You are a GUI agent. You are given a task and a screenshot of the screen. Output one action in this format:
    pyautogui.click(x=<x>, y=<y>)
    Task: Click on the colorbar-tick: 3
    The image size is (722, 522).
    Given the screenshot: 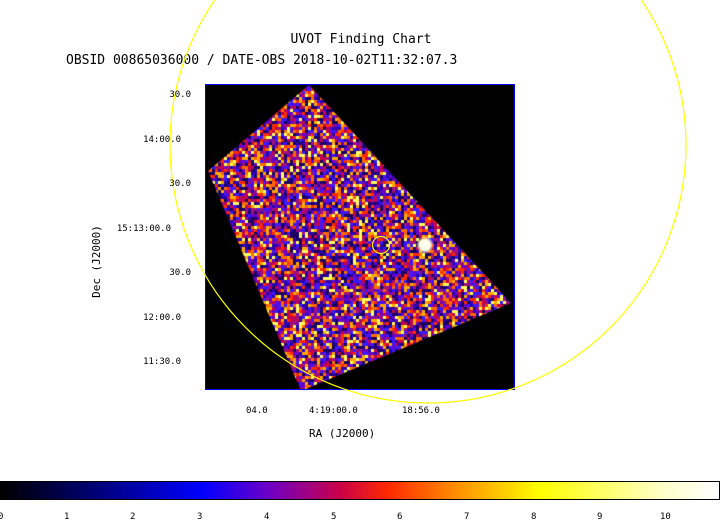 What is the action you would take?
    pyautogui.click(x=200, y=517)
    